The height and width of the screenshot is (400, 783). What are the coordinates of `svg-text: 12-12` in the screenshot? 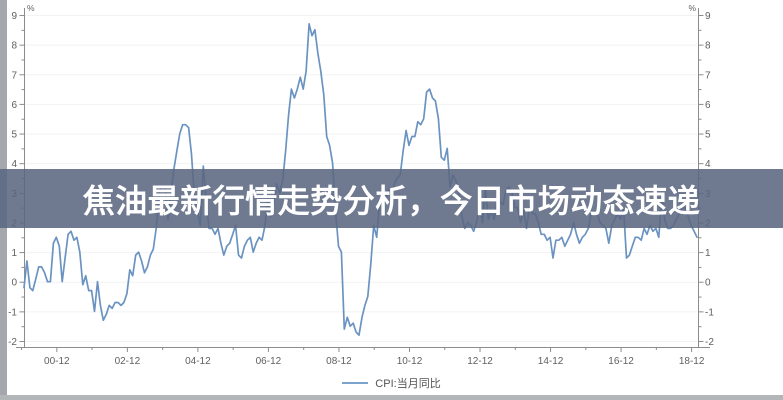 It's located at (480, 361).